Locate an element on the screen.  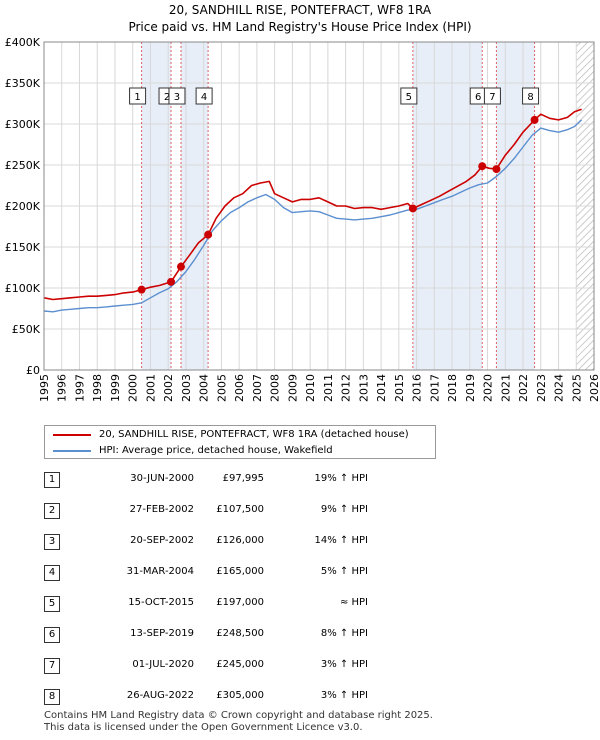
transaction-number: 7 is located at coordinates (52, 666).